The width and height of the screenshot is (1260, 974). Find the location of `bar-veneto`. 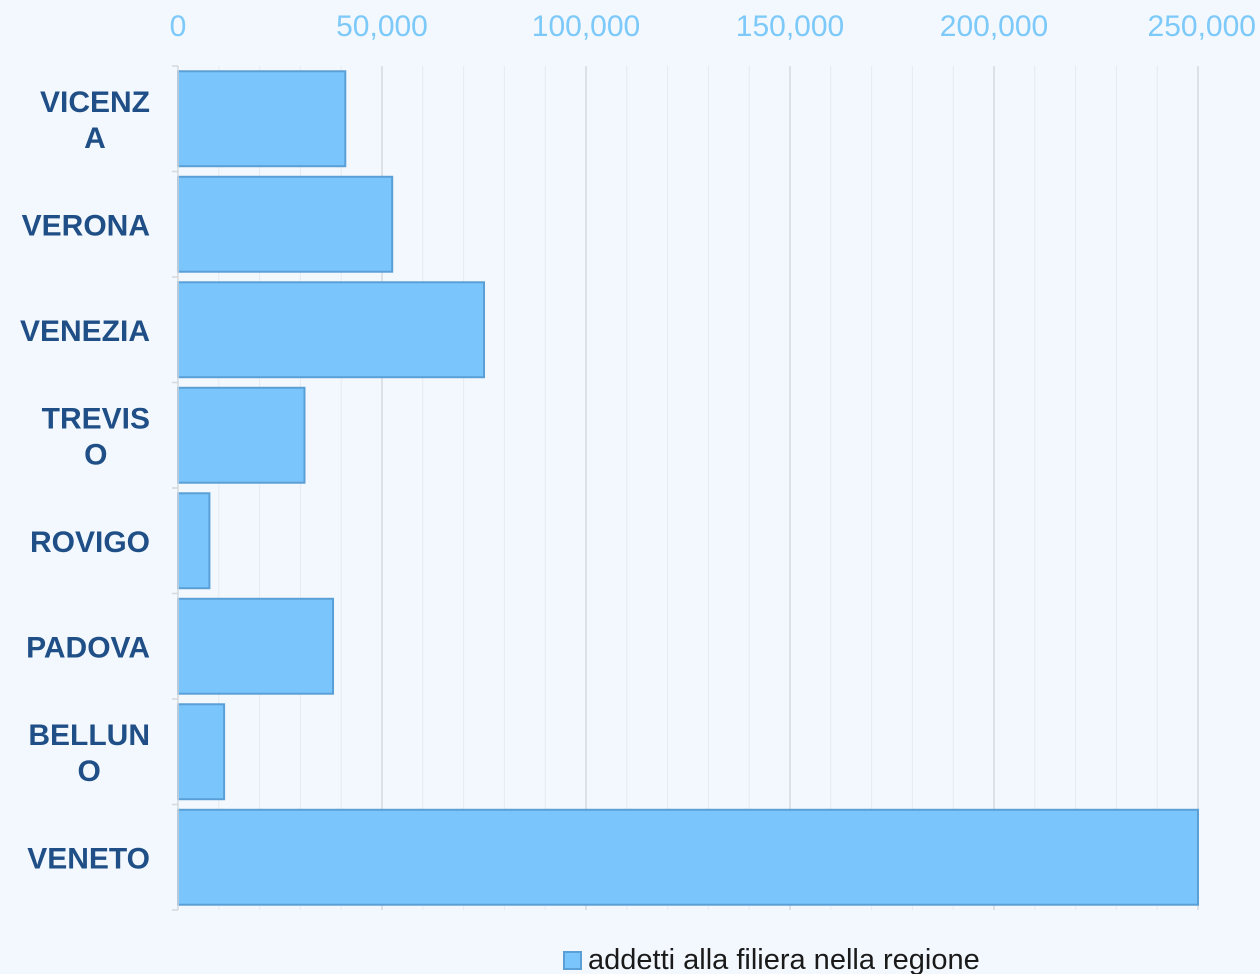

bar-veneto is located at coordinates (688, 857).